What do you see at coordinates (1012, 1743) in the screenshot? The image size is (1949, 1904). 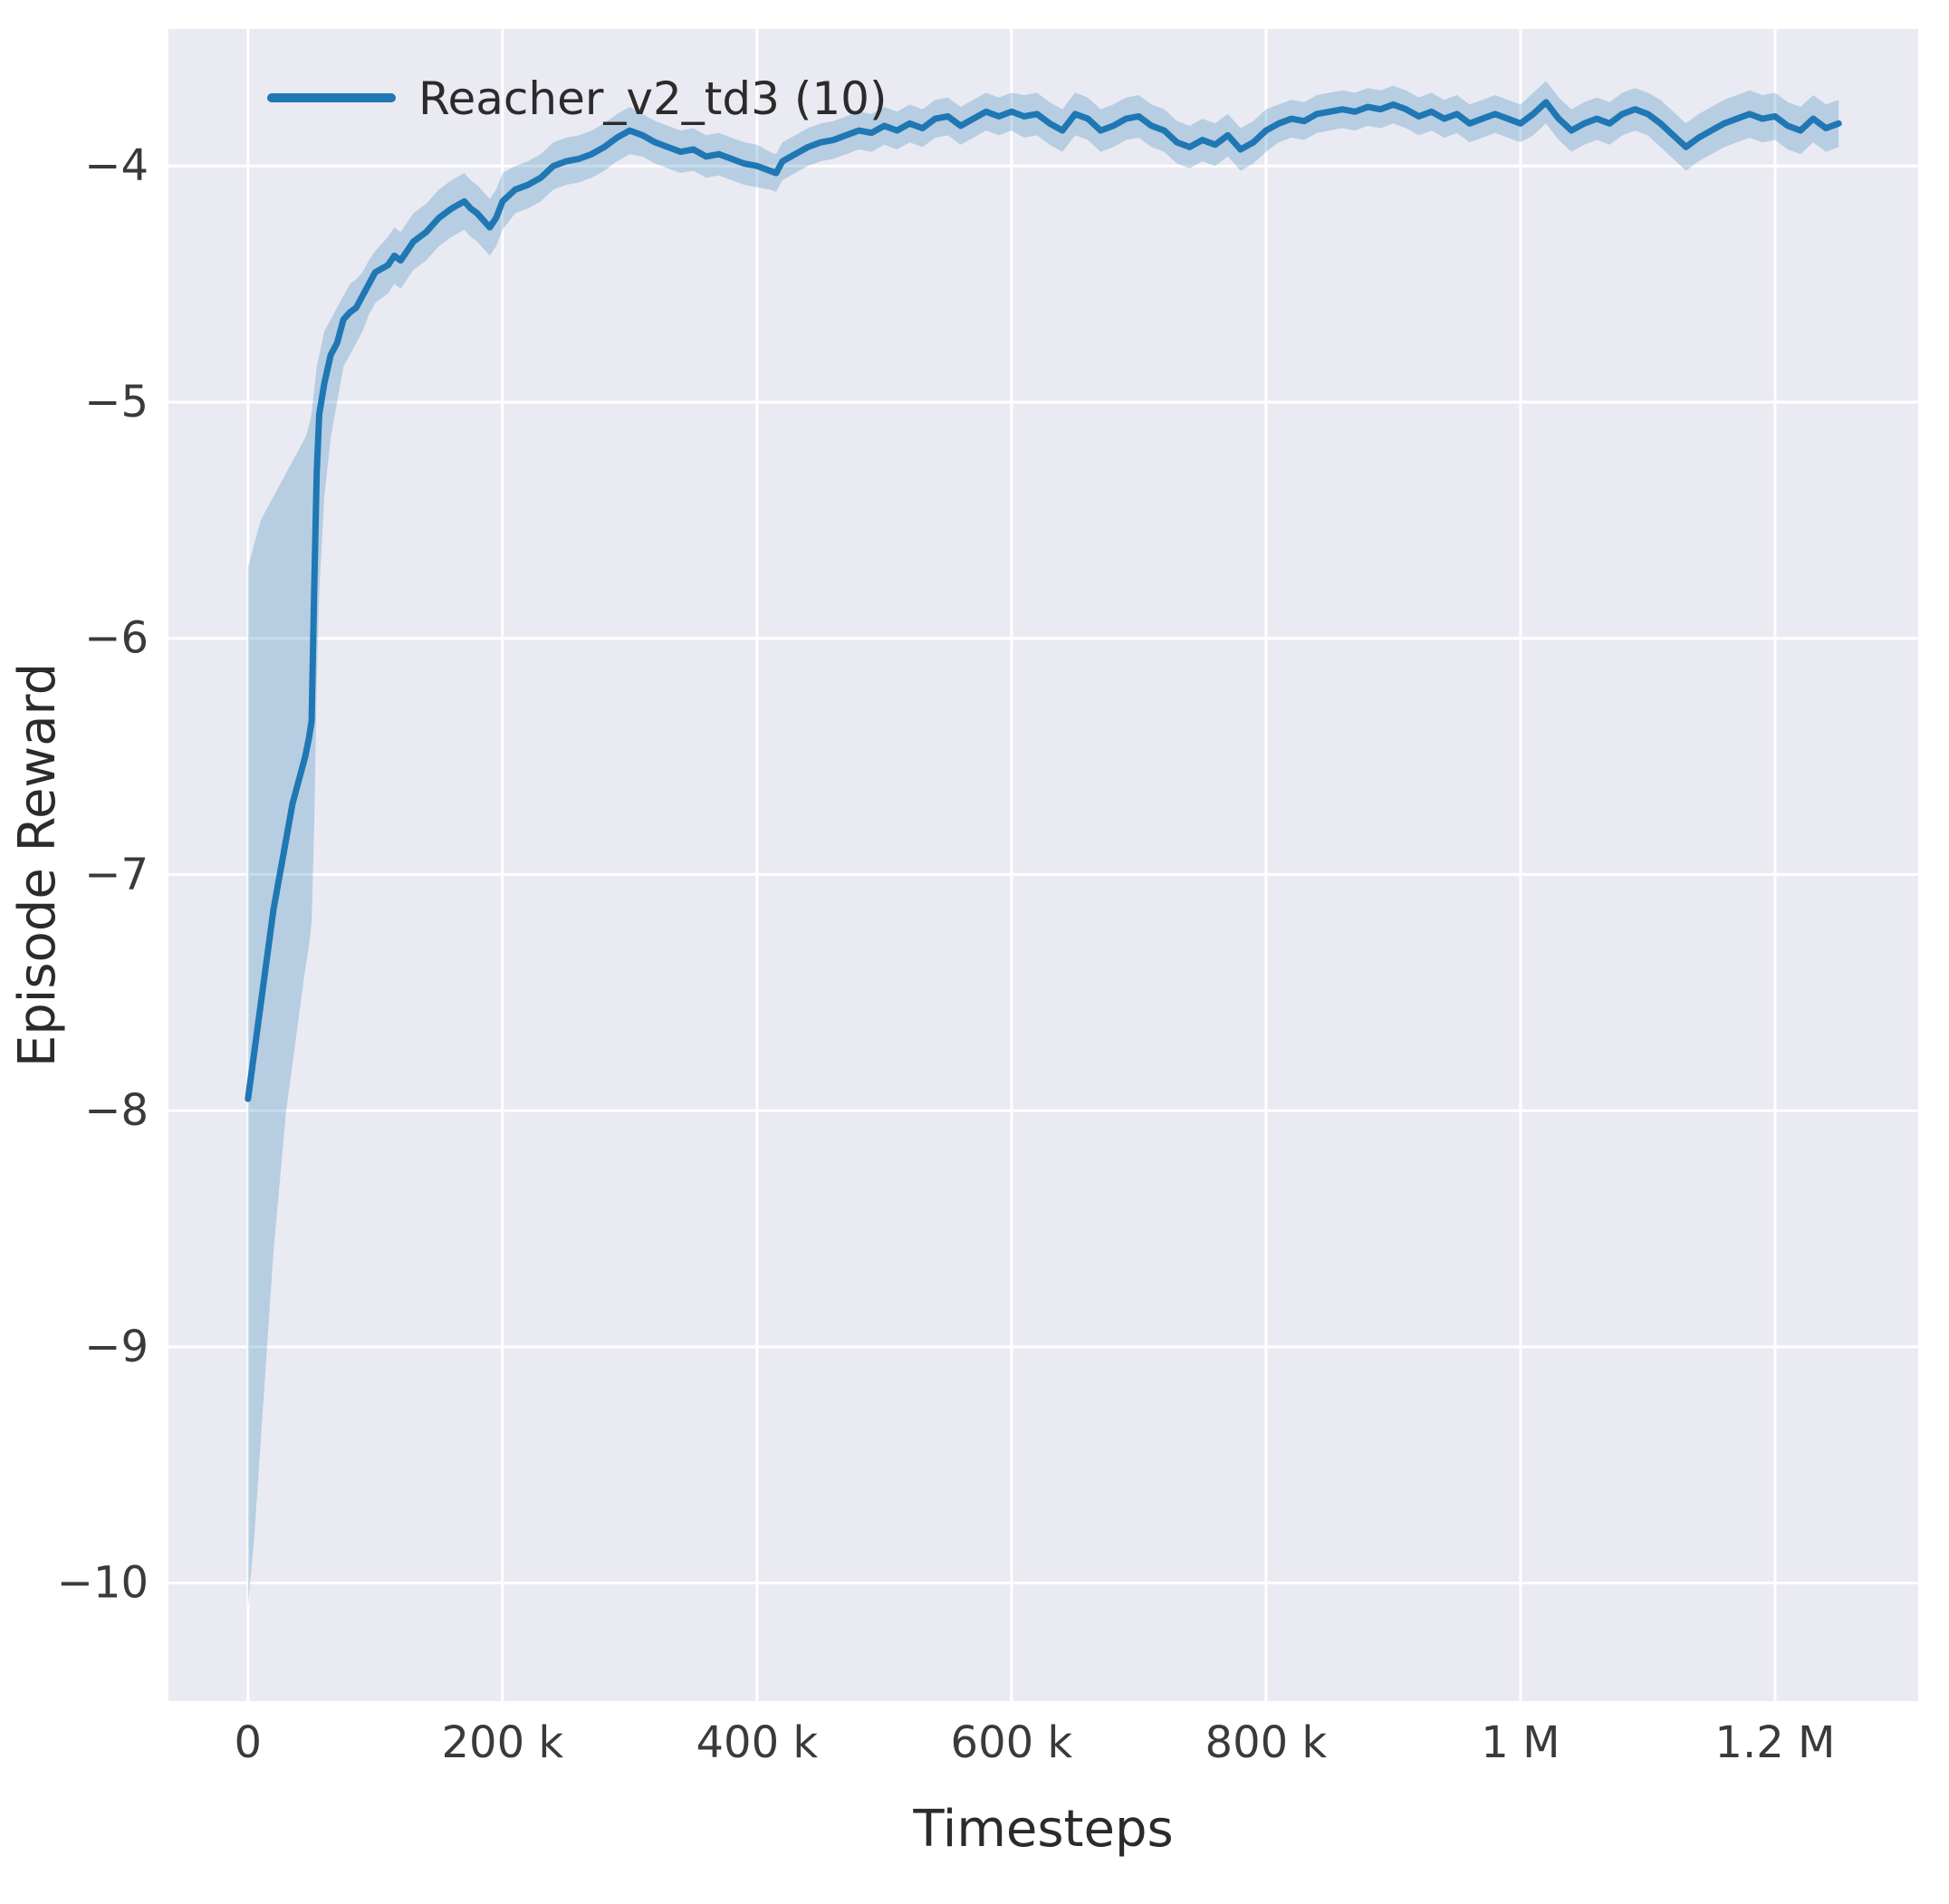 I see `x-tick-label: 600 k` at bounding box center [1012, 1743].